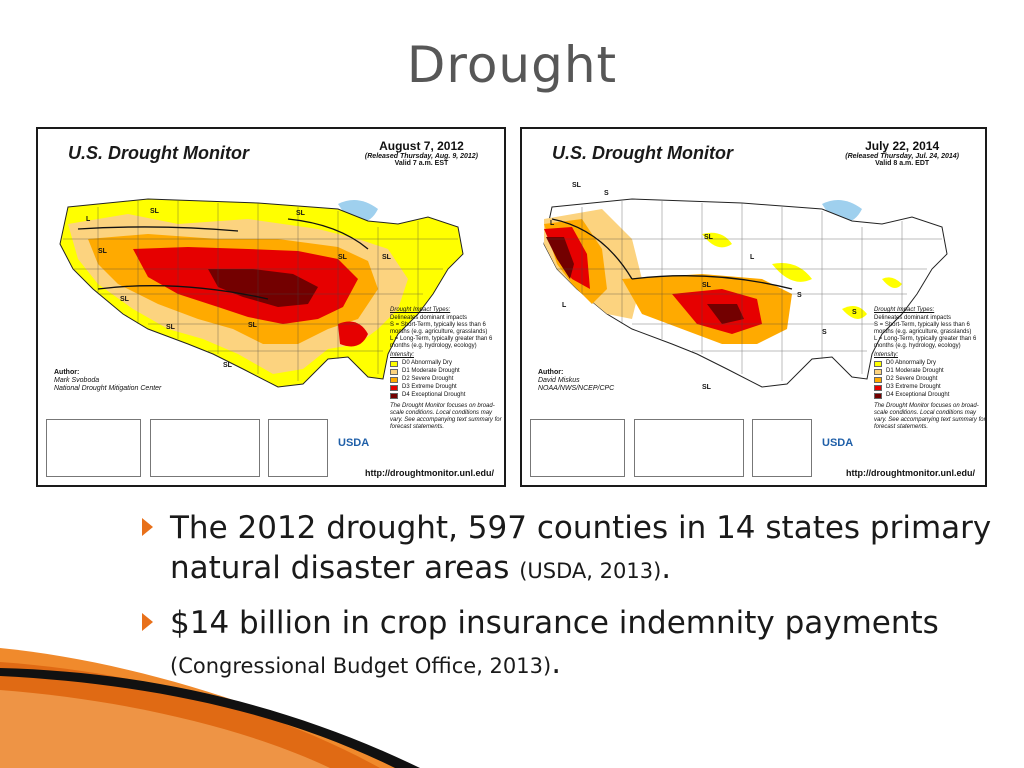 This screenshot has height=768, width=1024. What do you see at coordinates (421, 163) in the screenshot?
I see `map-valid: Valid 7 a.m. EST` at bounding box center [421, 163].